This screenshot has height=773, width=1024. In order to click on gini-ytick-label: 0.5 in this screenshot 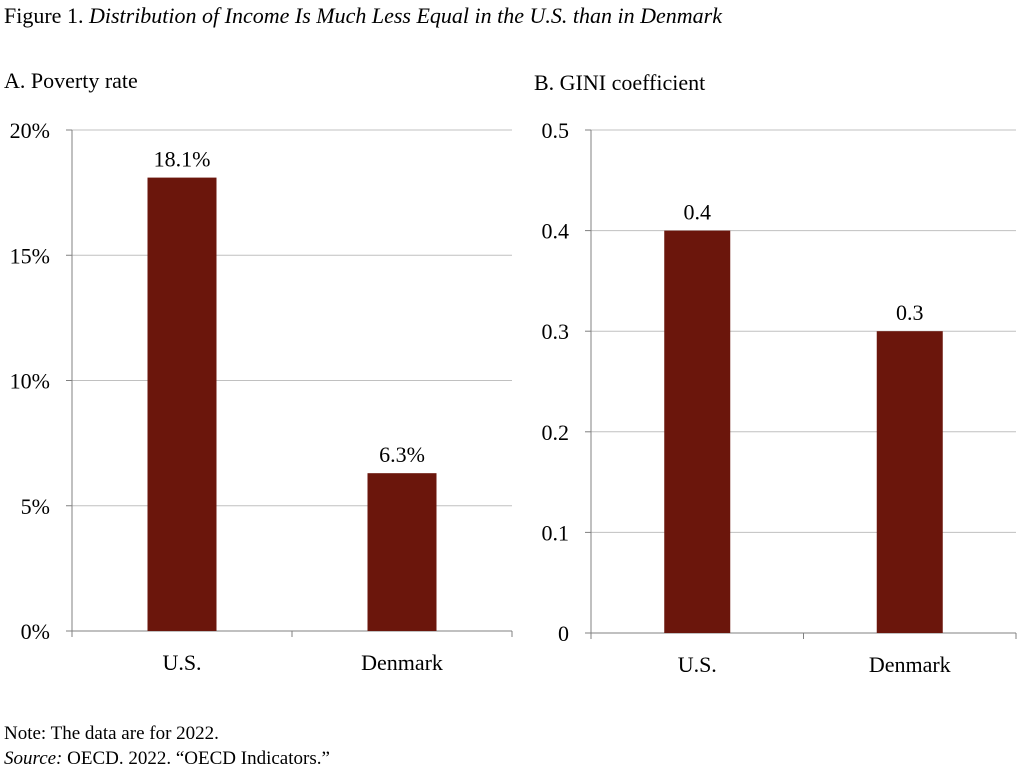, I will do `click(556, 130)`.